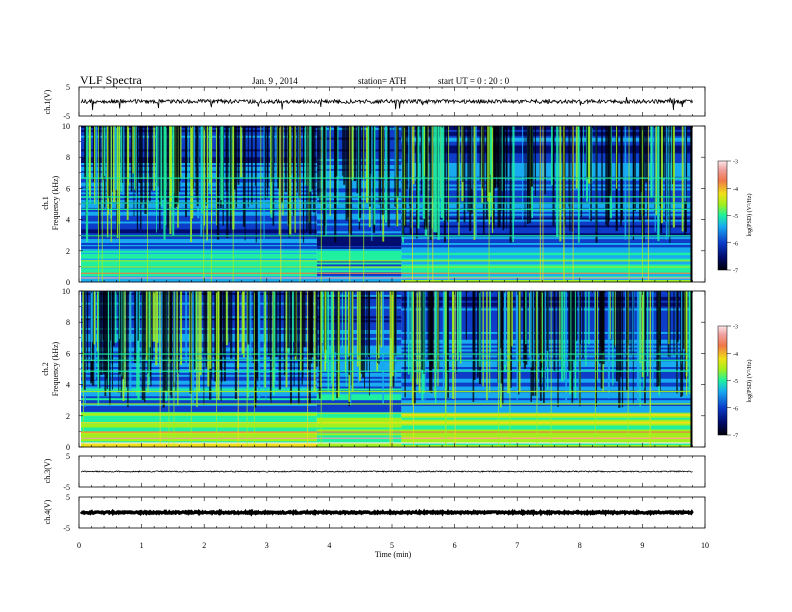 The image size is (792, 612). What do you see at coordinates (749, 215) in the screenshot?
I see `ch1-colorbar-label: log(PSD) (V²/Hz)` at bounding box center [749, 215].